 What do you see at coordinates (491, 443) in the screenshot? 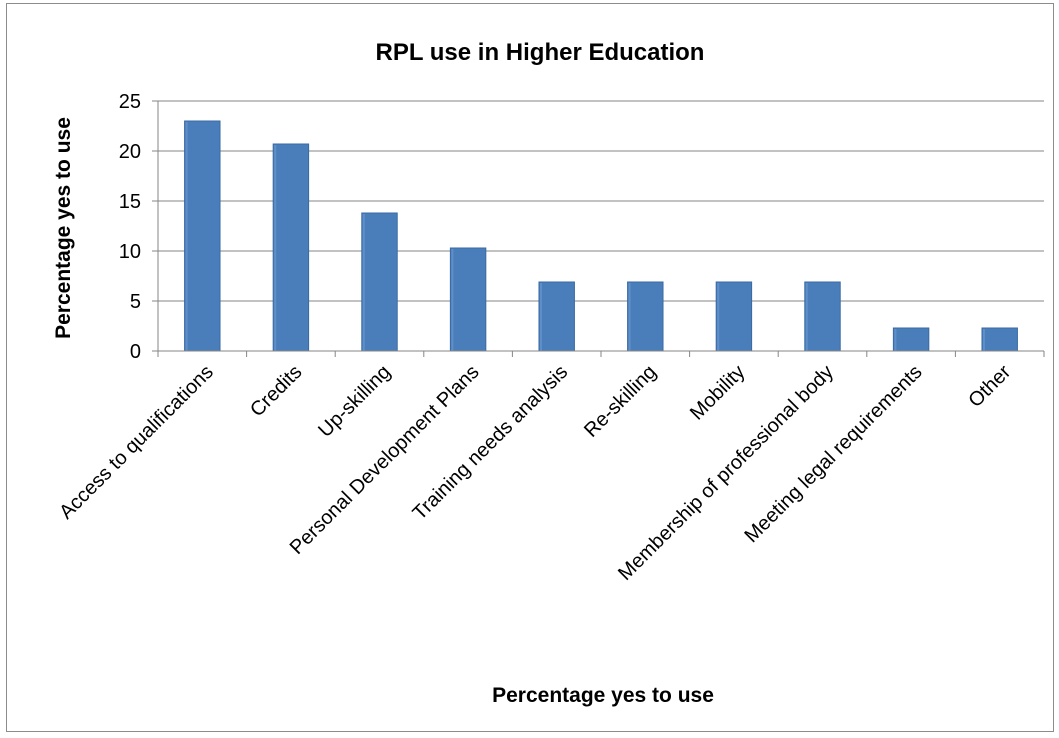
I see `x-category-label: Training needs analysis` at bounding box center [491, 443].